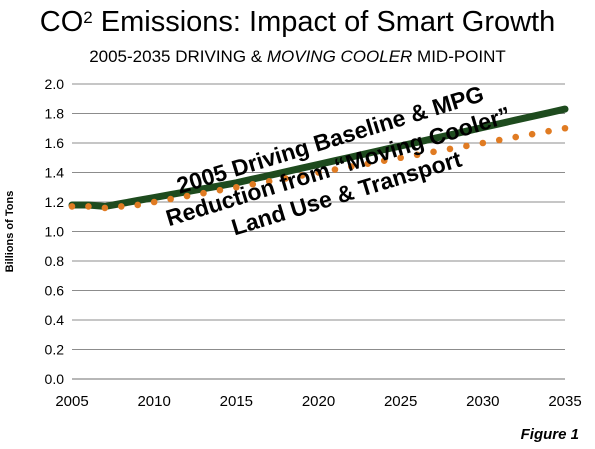  Describe the element at coordinates (564, 401) in the screenshot. I see `x-tick-label: 2035` at that location.